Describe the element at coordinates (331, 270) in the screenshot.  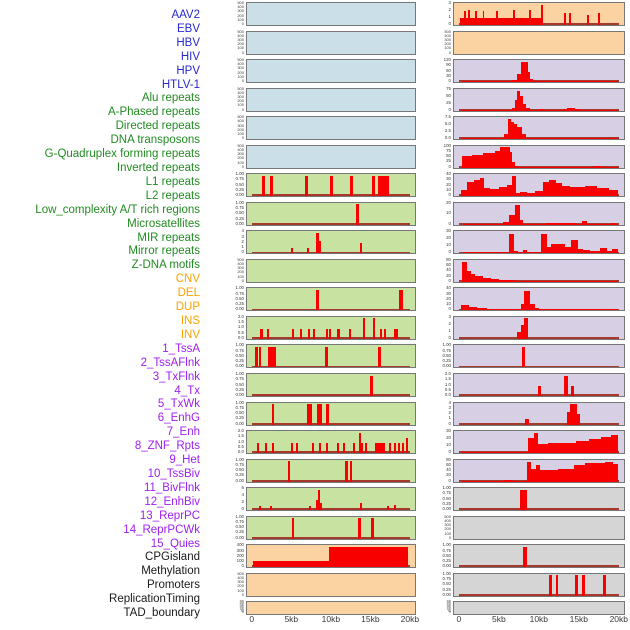
I see `track-plot-dna-transposons` at that location.